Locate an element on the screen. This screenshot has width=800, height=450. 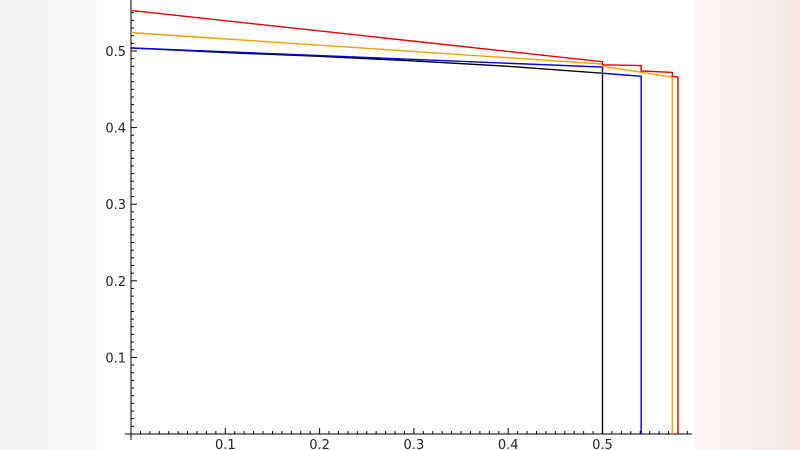
y-tick-label: 0.4 is located at coordinates (115, 129).